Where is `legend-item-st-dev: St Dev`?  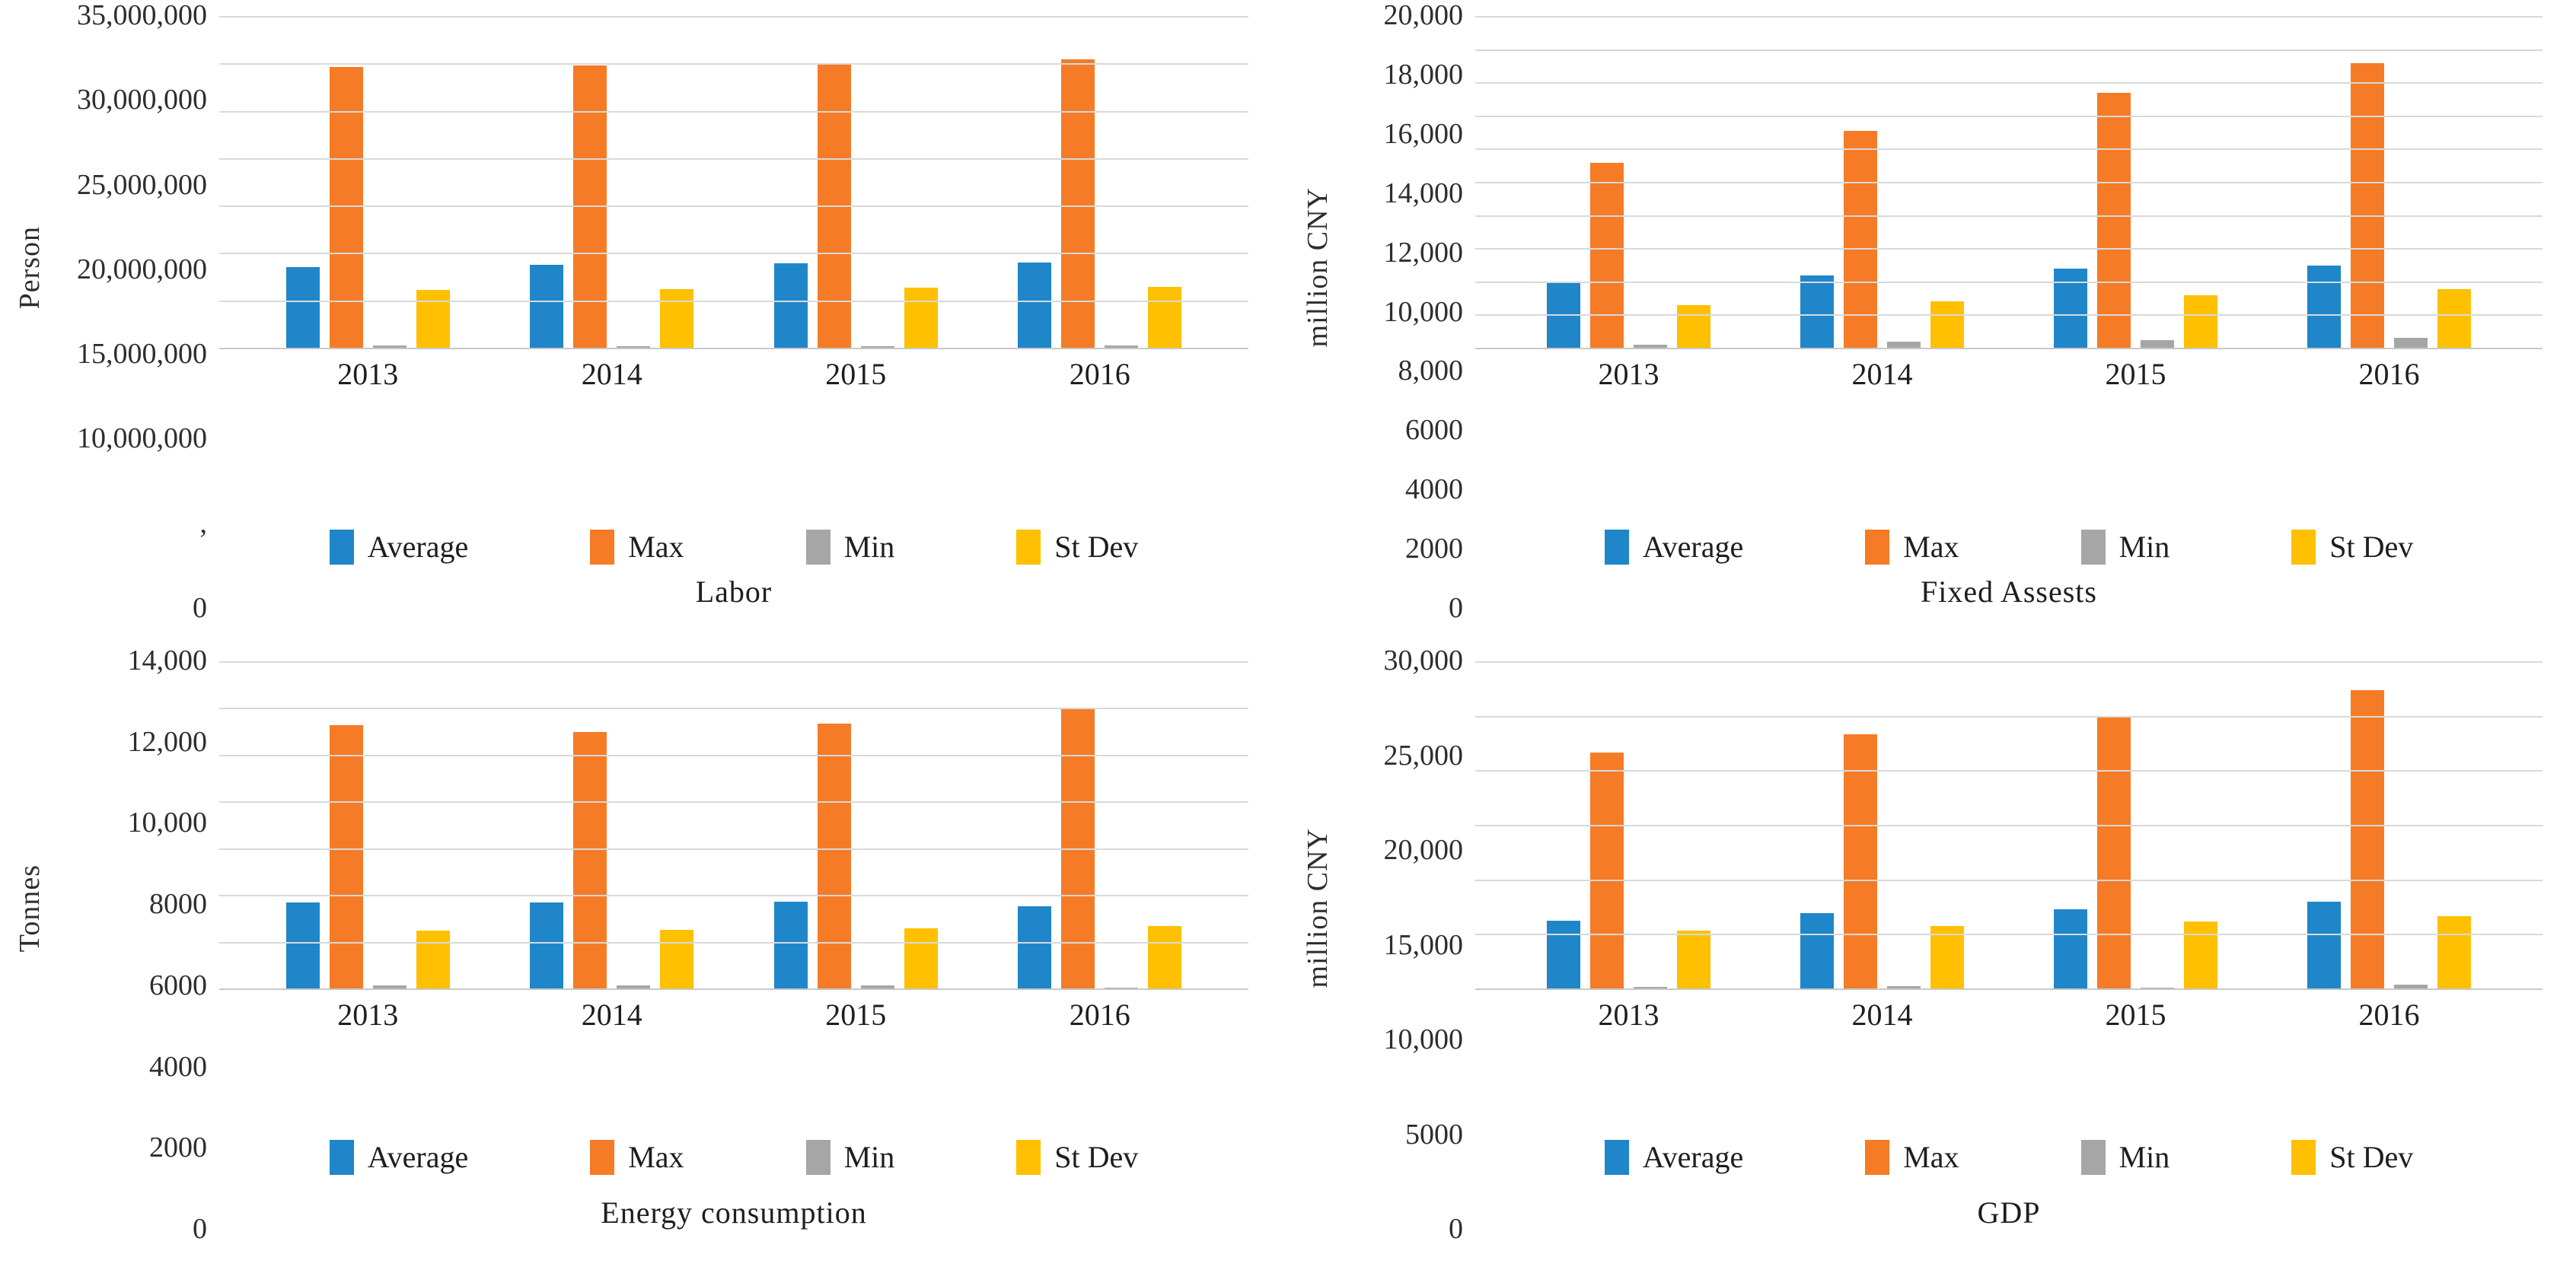 legend-item-st-dev: St Dev is located at coordinates (1077, 547).